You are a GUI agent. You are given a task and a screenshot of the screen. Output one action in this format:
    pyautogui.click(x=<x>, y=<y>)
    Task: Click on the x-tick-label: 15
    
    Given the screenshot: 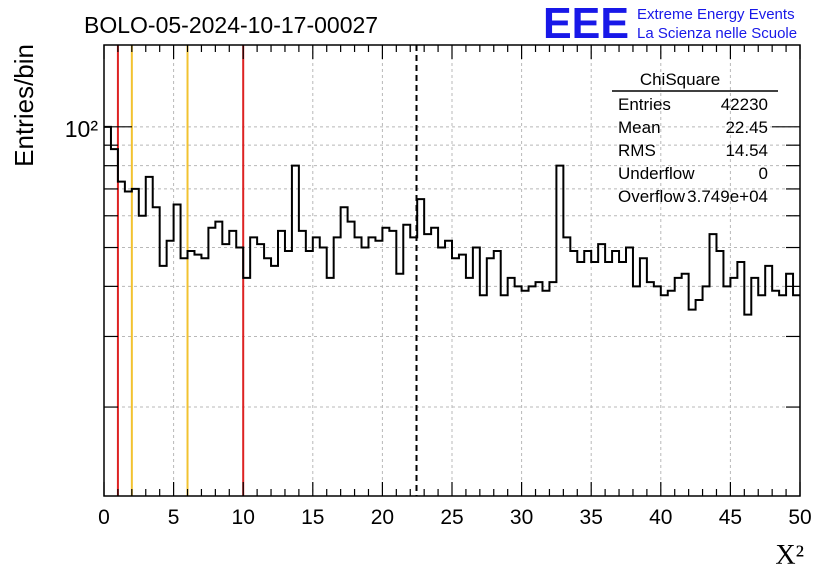 What is the action you would take?
    pyautogui.click(x=312, y=517)
    